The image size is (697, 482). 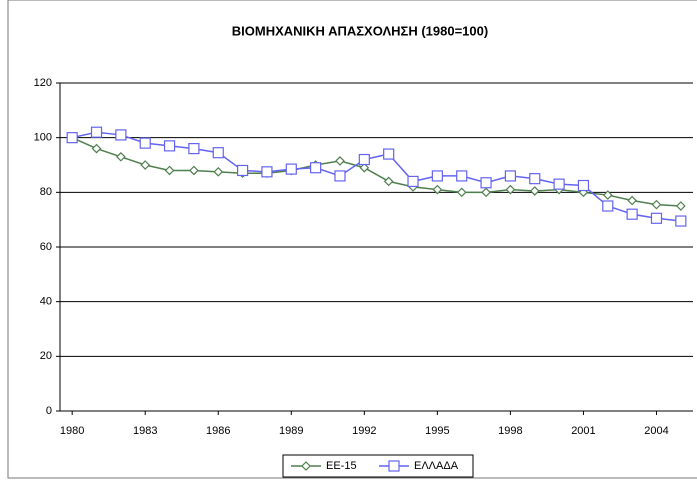 I want to click on x-tick-label: 1980, so click(x=72, y=431).